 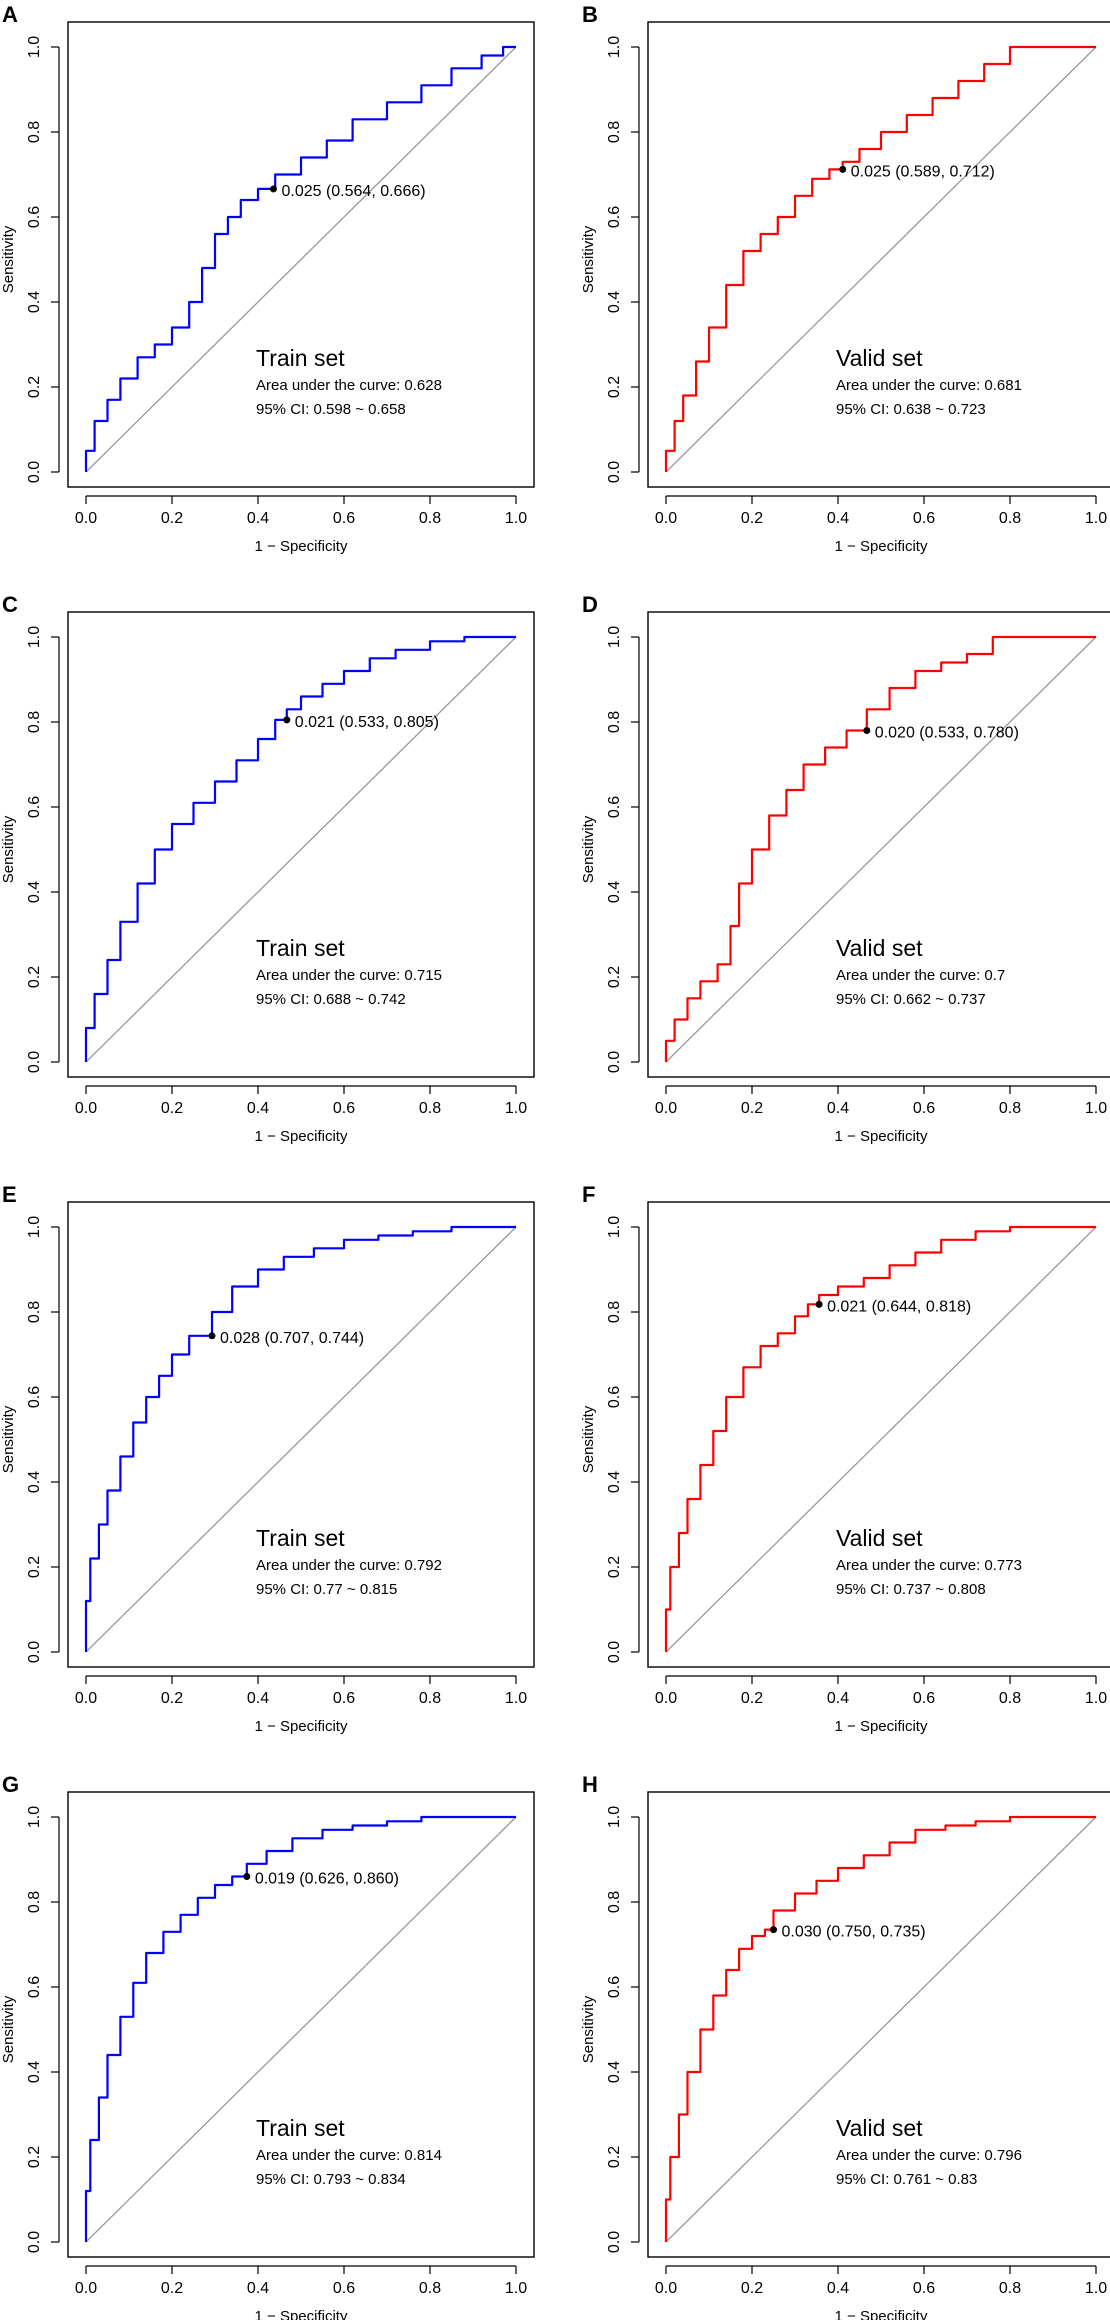 I want to click on ci-text: 95% CI: 0.737 ~ 0.808, so click(x=911, y=1589).